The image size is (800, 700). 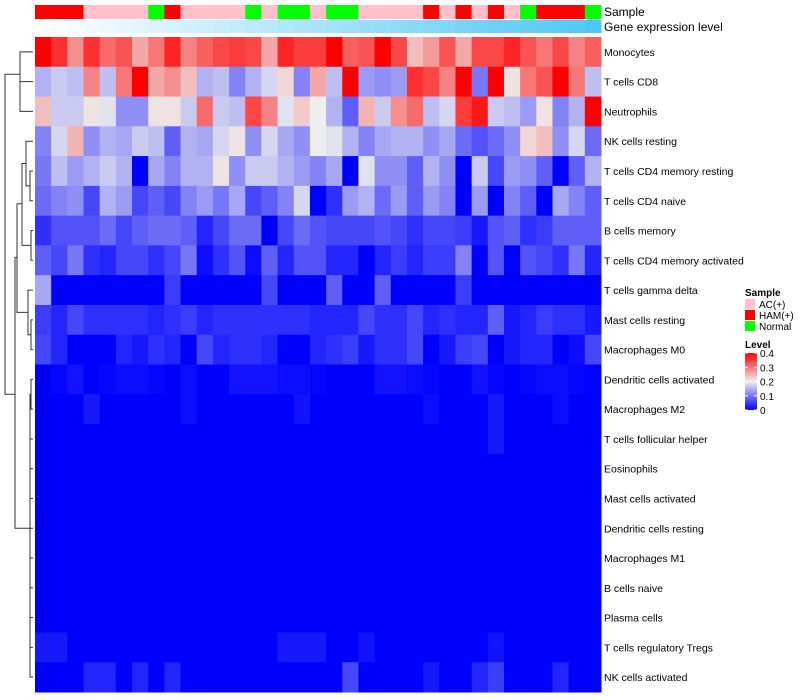 I want to click on row-label: T cells CD4 memory resting, so click(x=668, y=172).